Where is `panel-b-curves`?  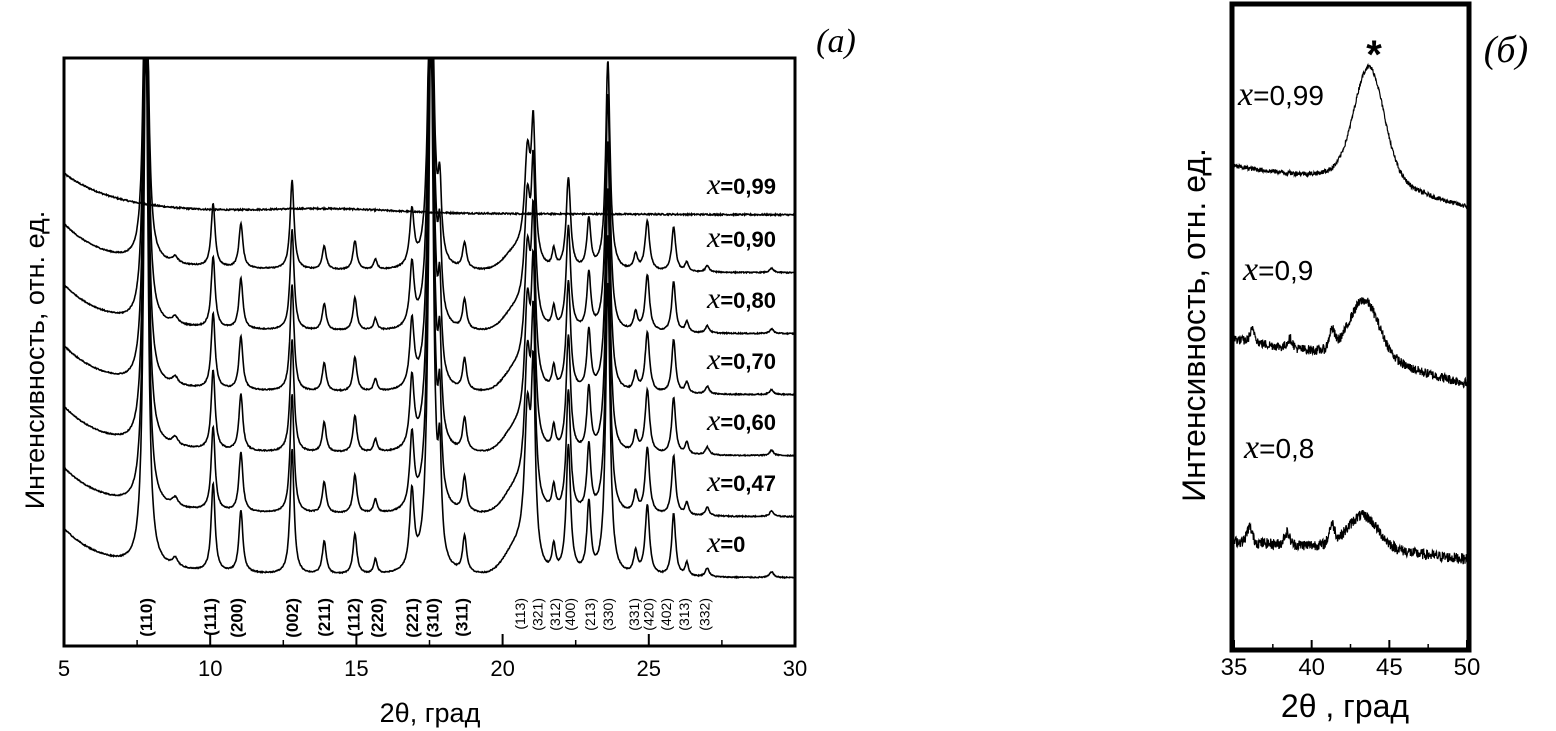 panel-b-curves is located at coordinates (1350, 313).